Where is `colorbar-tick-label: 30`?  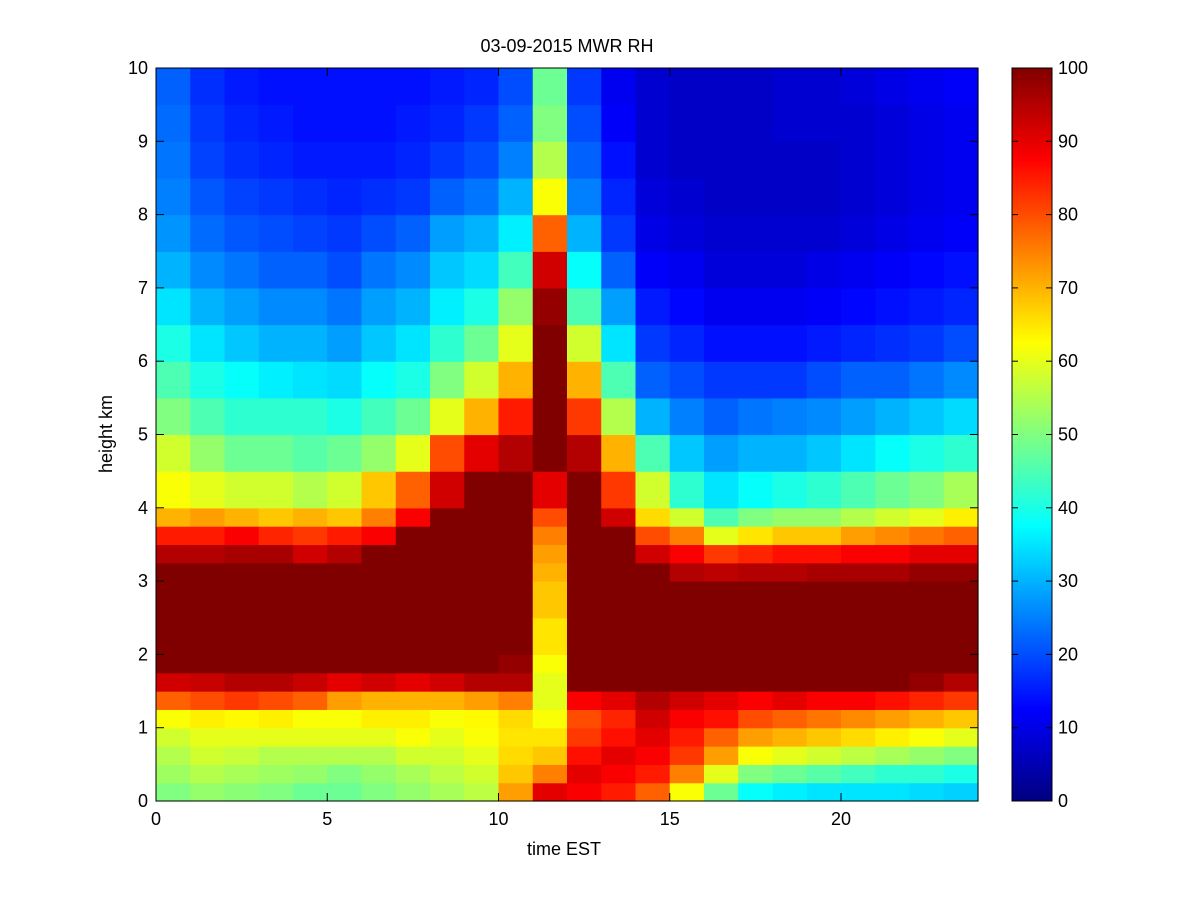 colorbar-tick-label: 30 is located at coordinates (1068, 581).